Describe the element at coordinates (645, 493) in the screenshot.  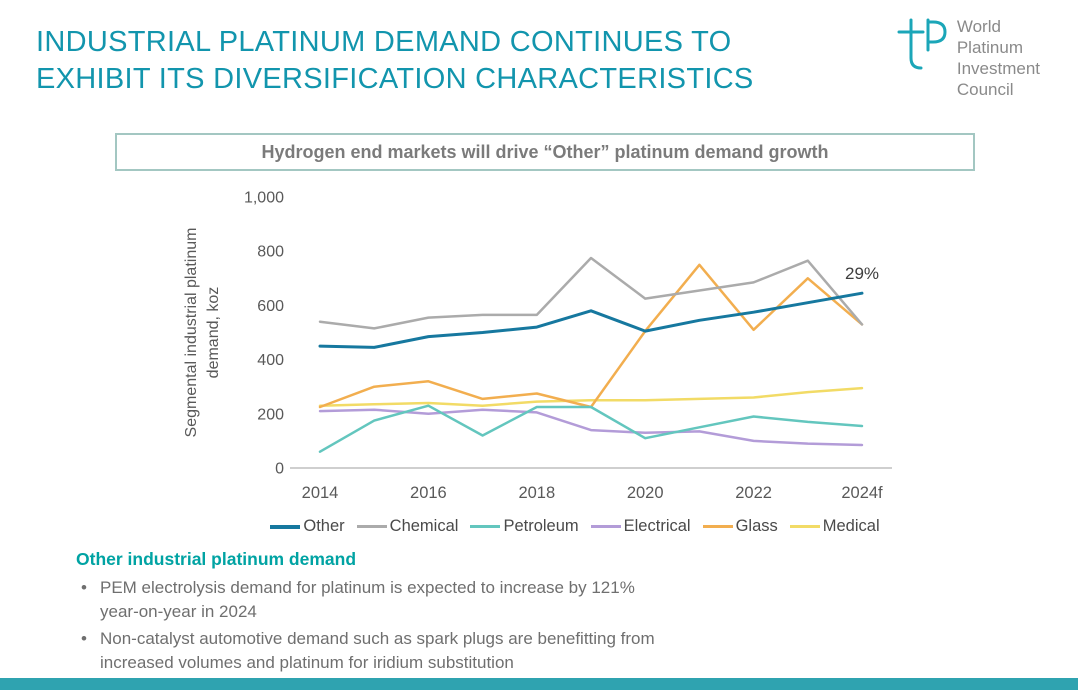
I see `svg-text: 2020` at that location.